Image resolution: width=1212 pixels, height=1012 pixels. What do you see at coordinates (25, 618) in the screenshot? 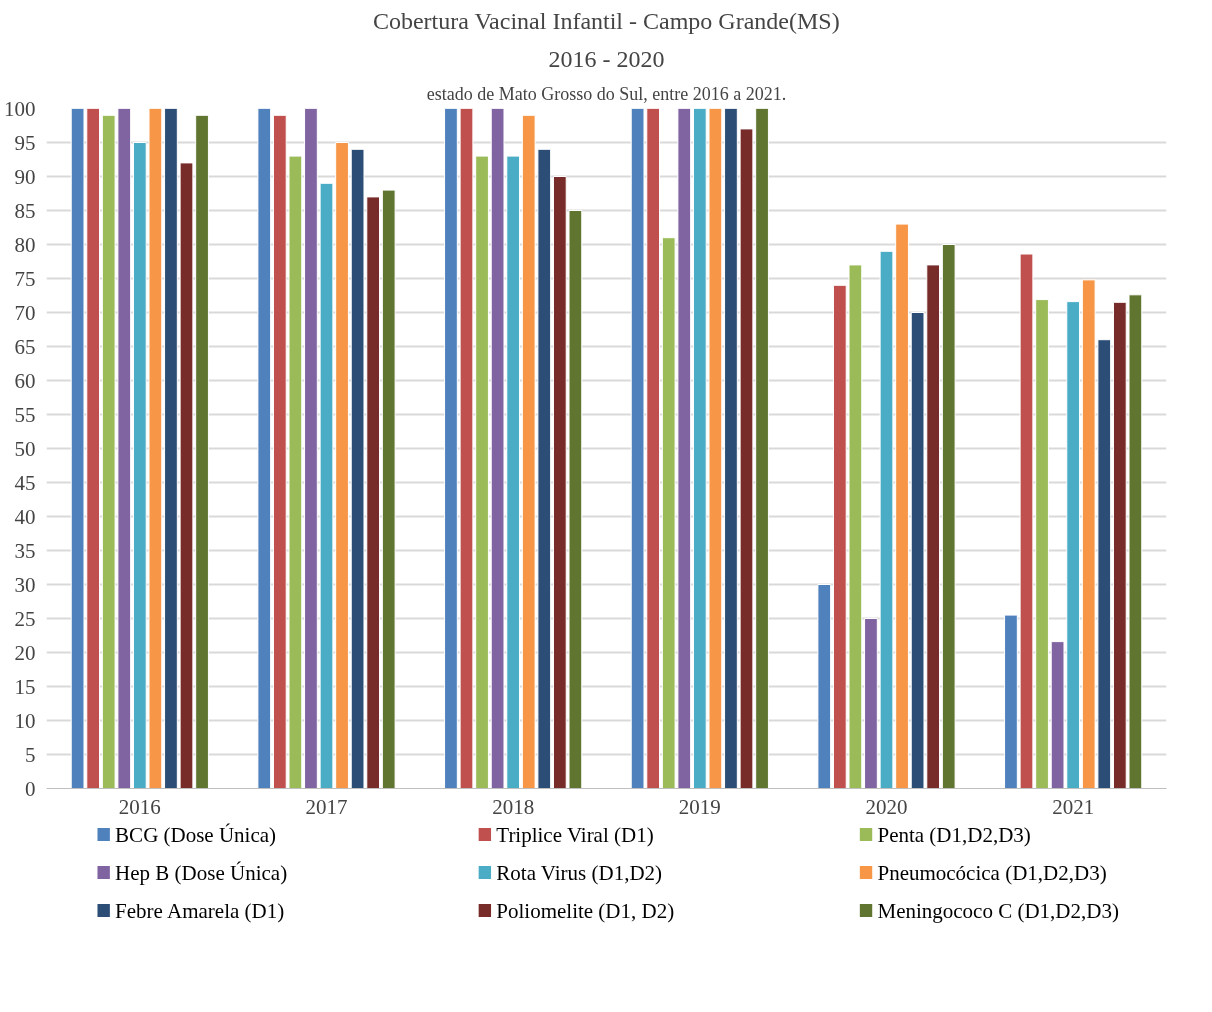
I see `y-tick-label: 25` at bounding box center [25, 618].